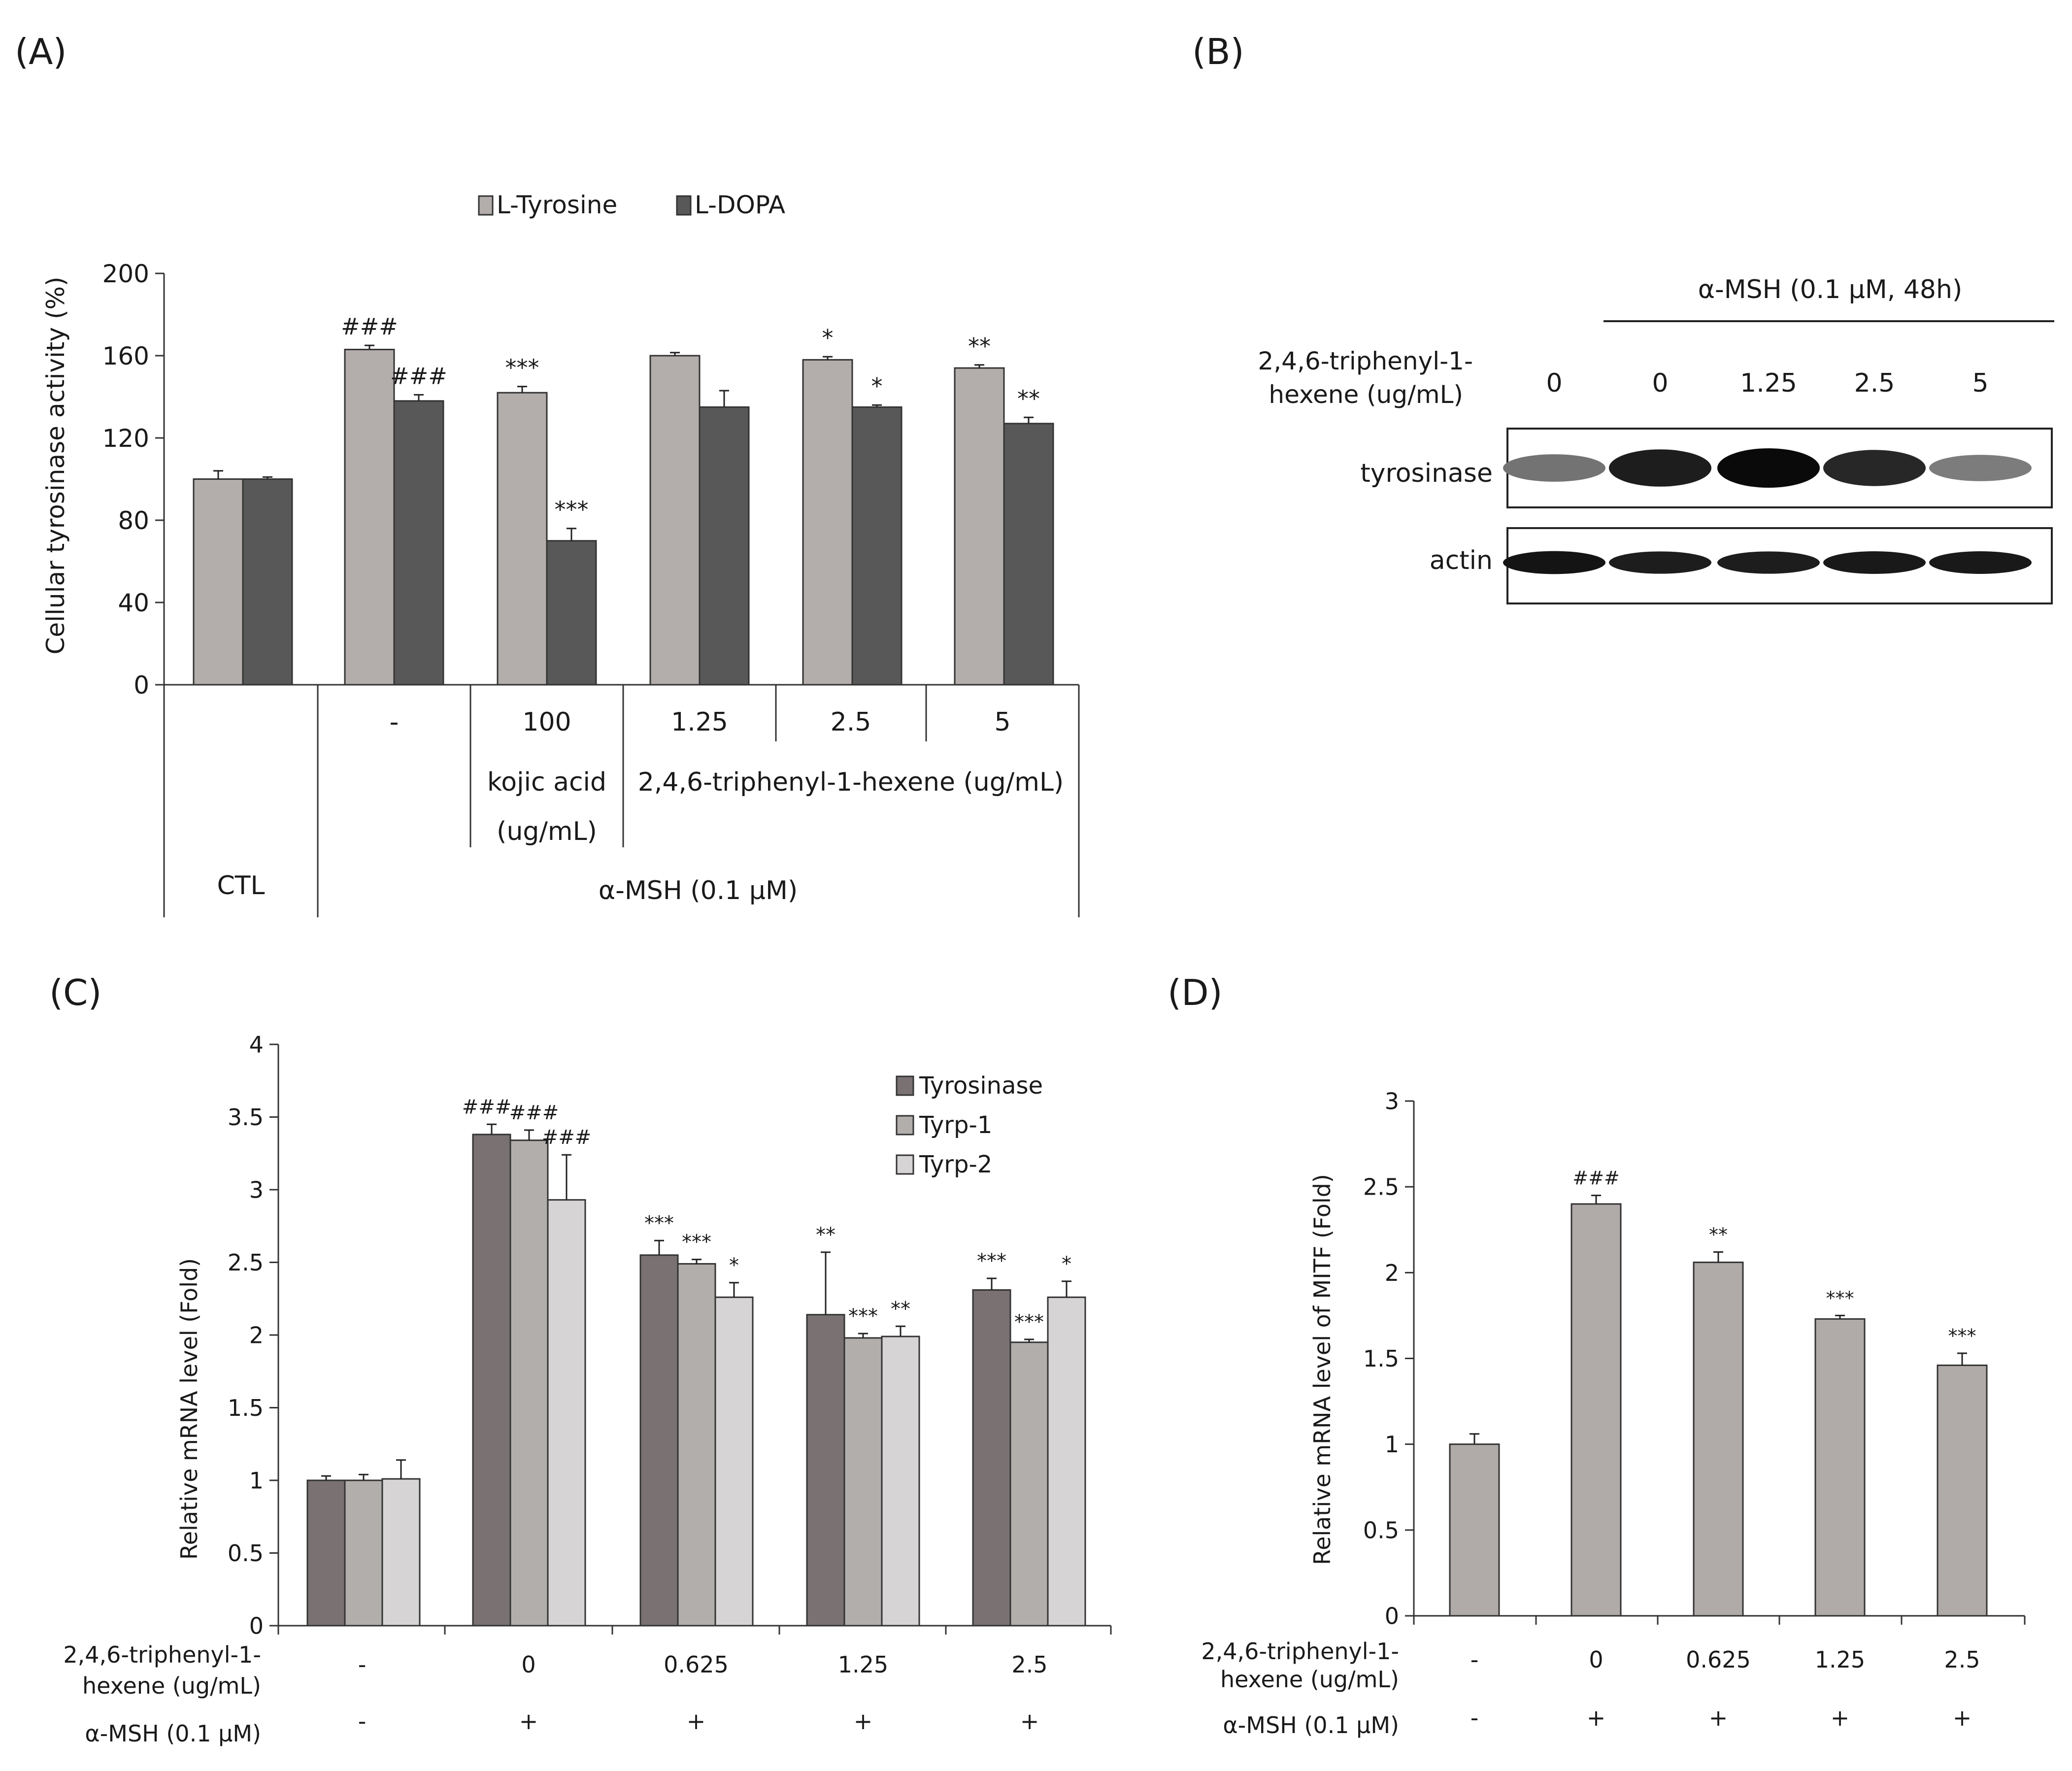 This screenshot has width=2072, height=1771. What do you see at coordinates (363, 1665) in the screenshot?
I see `category-label: -` at bounding box center [363, 1665].